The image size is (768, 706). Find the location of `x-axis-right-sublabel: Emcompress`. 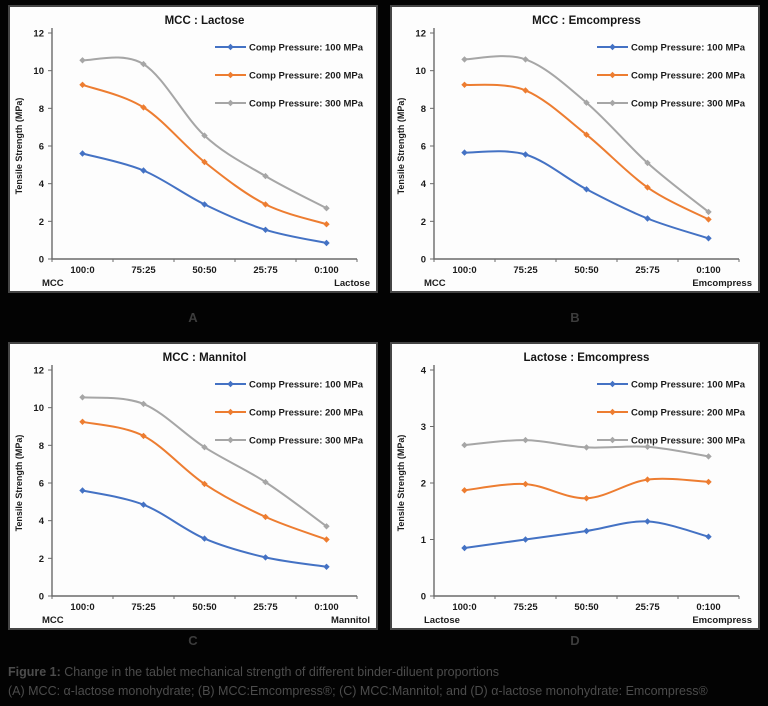

x-axis-right-sublabel: Emcompress is located at coordinates (722, 620).